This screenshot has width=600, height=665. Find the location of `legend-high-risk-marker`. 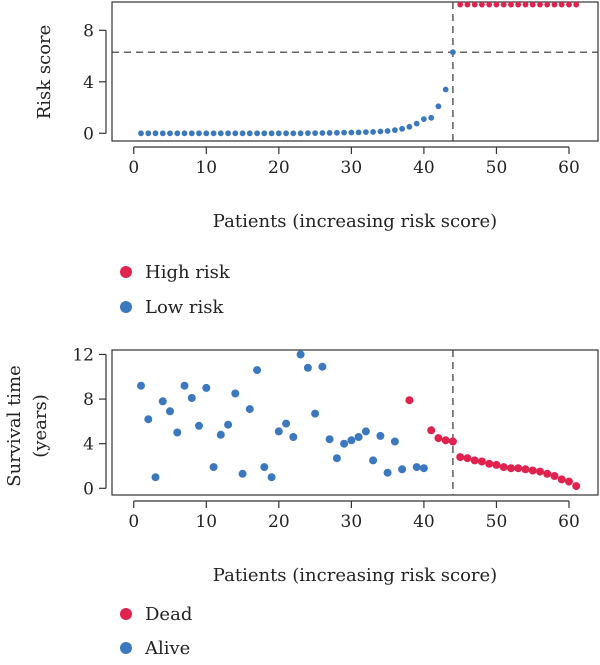

legend-high-risk-marker is located at coordinates (126, 272).